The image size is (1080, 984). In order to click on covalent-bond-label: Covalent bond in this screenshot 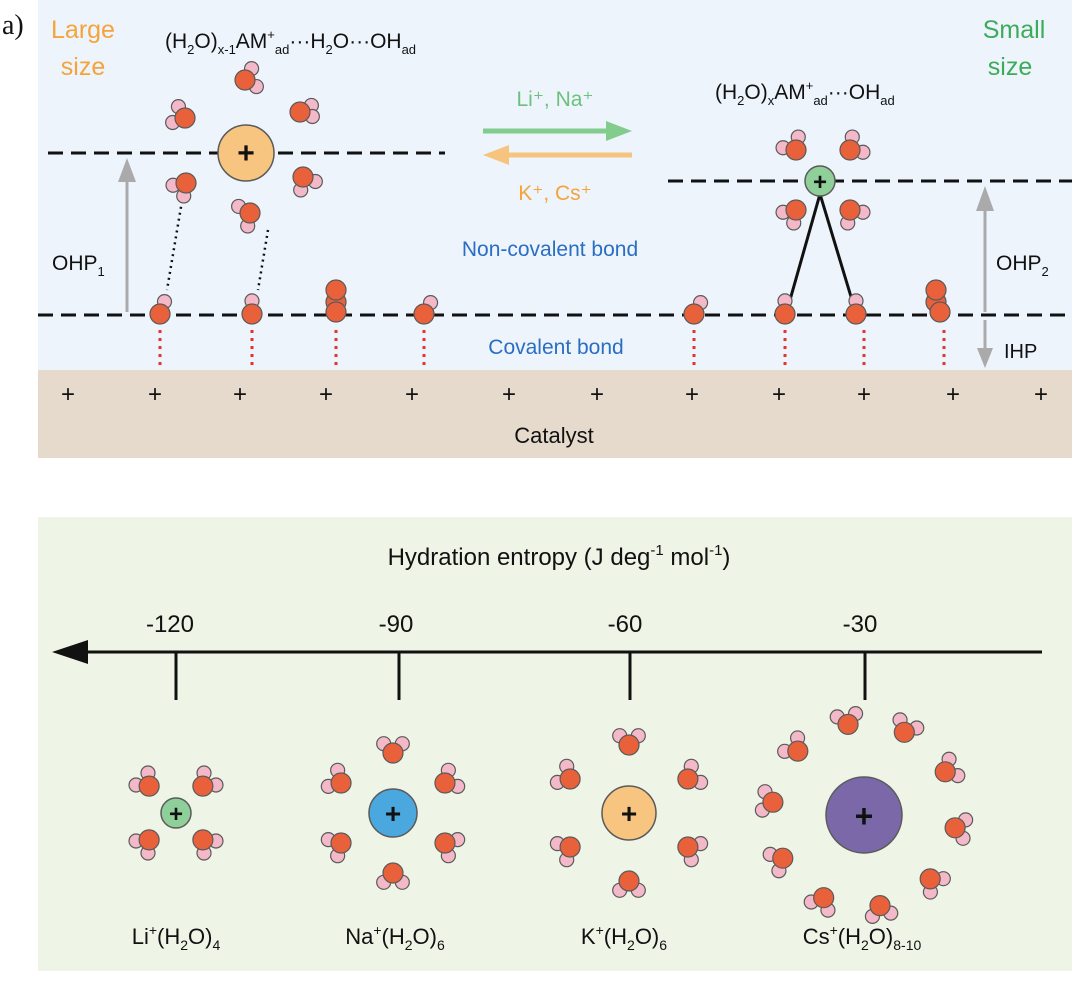, I will do `click(555, 347)`.